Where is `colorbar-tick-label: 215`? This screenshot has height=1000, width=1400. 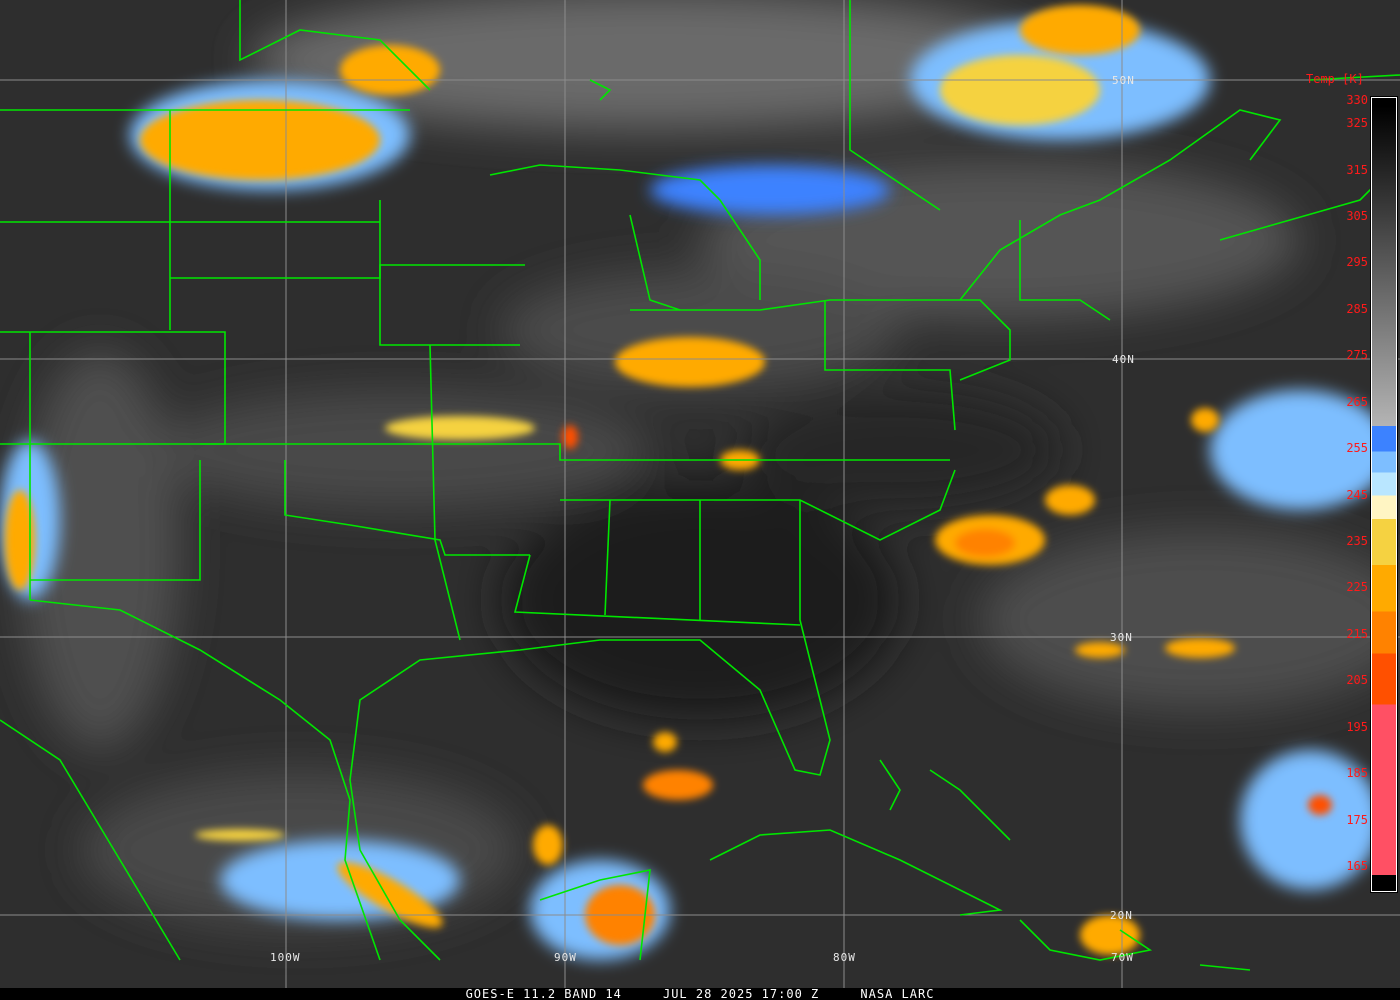 colorbar-tick-label: 215 is located at coordinates (1357, 633).